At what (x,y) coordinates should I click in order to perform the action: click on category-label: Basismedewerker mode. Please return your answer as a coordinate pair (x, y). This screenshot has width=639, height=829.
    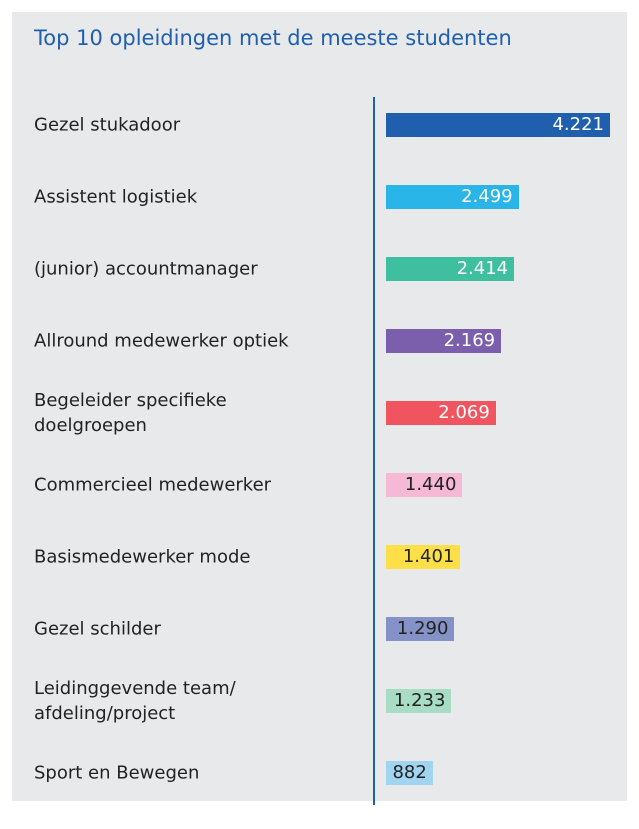
    Looking at the image, I should click on (142, 557).